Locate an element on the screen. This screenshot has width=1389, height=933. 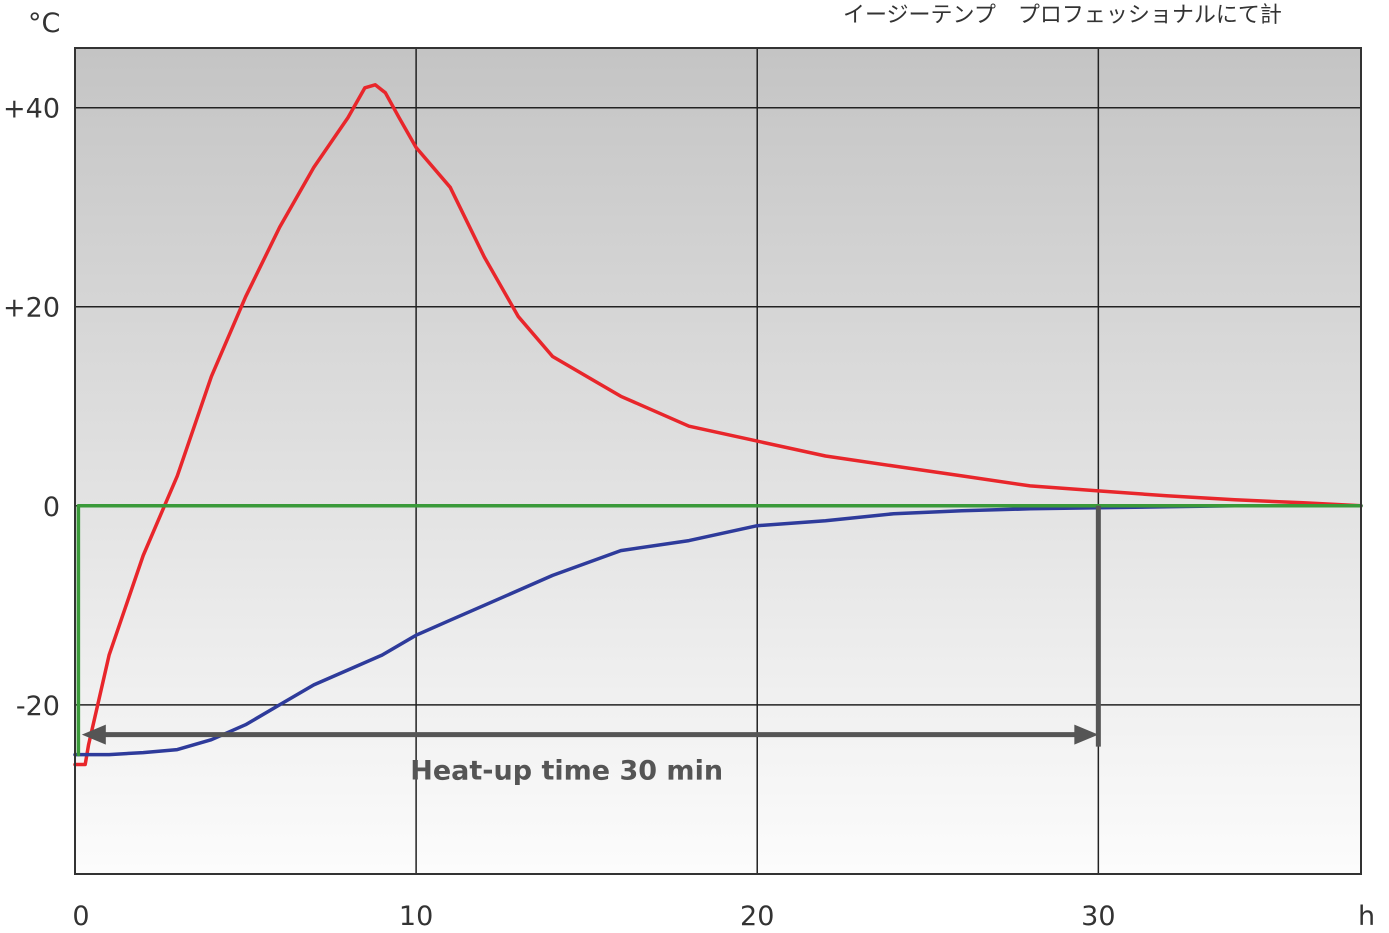
y-tick-label: 0 is located at coordinates (51, 507).